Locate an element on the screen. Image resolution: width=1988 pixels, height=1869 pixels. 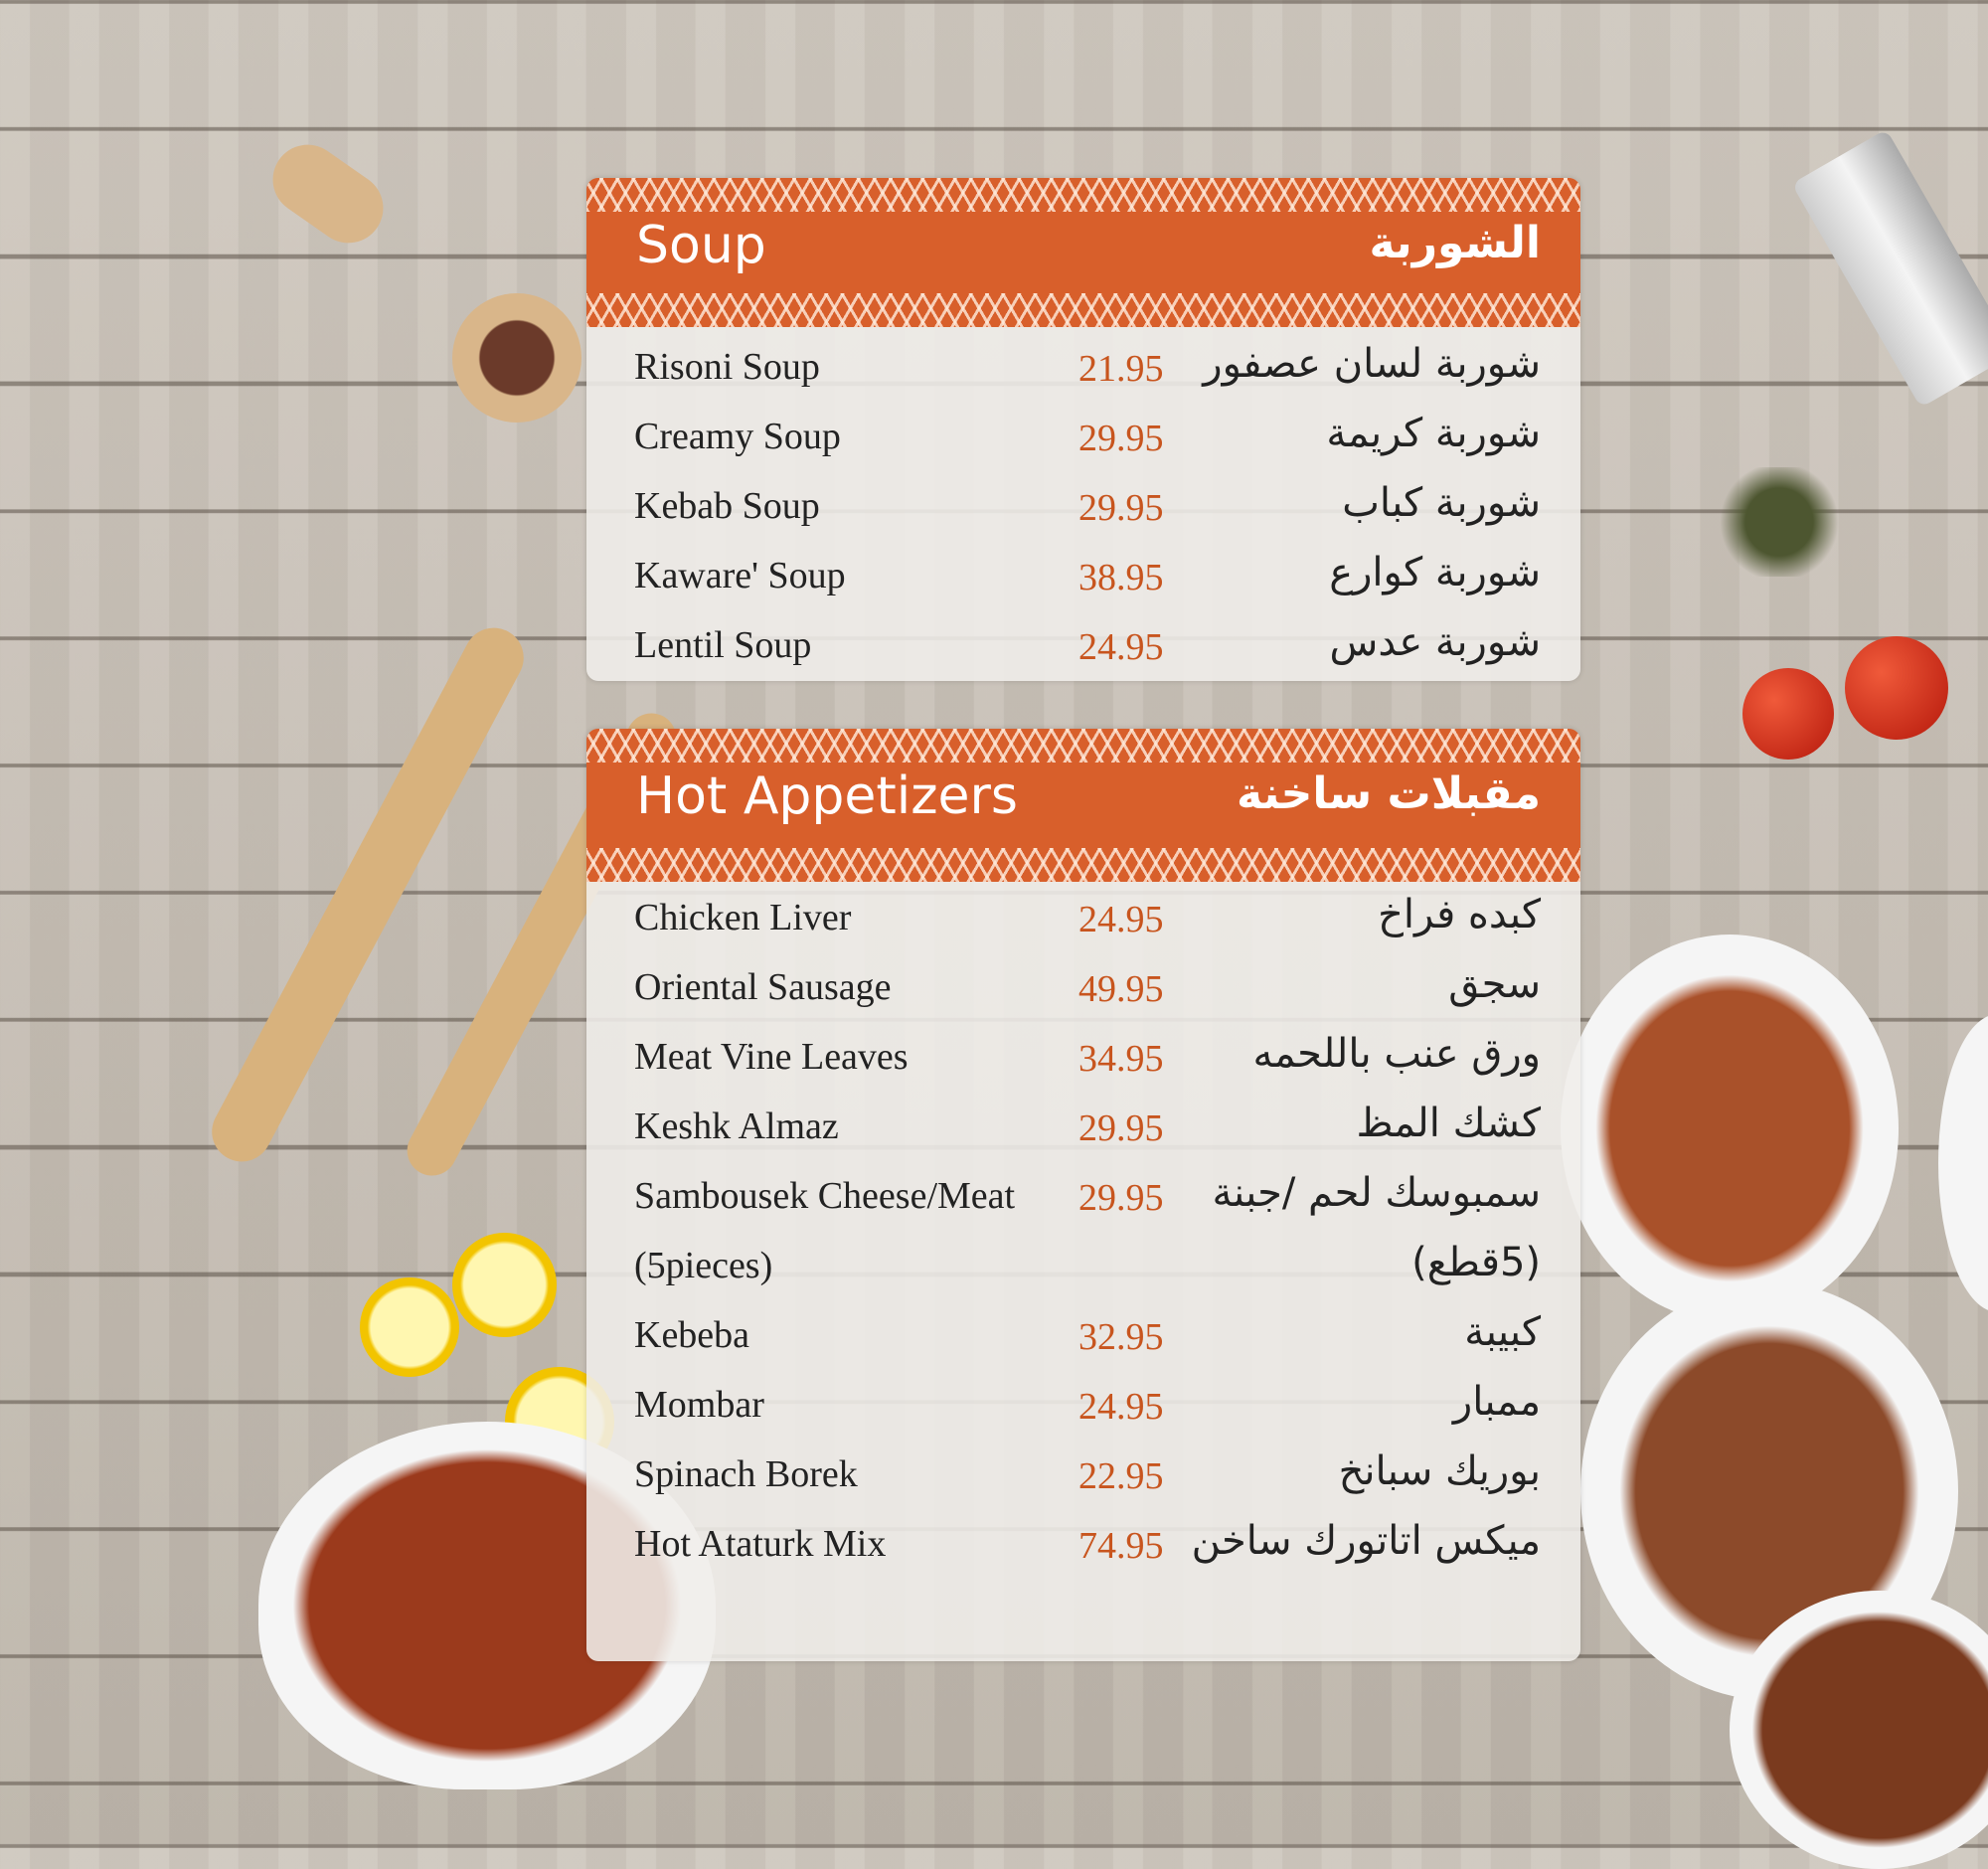
item-name-ar: كشك المظ is located at coordinates (1448, 1123).